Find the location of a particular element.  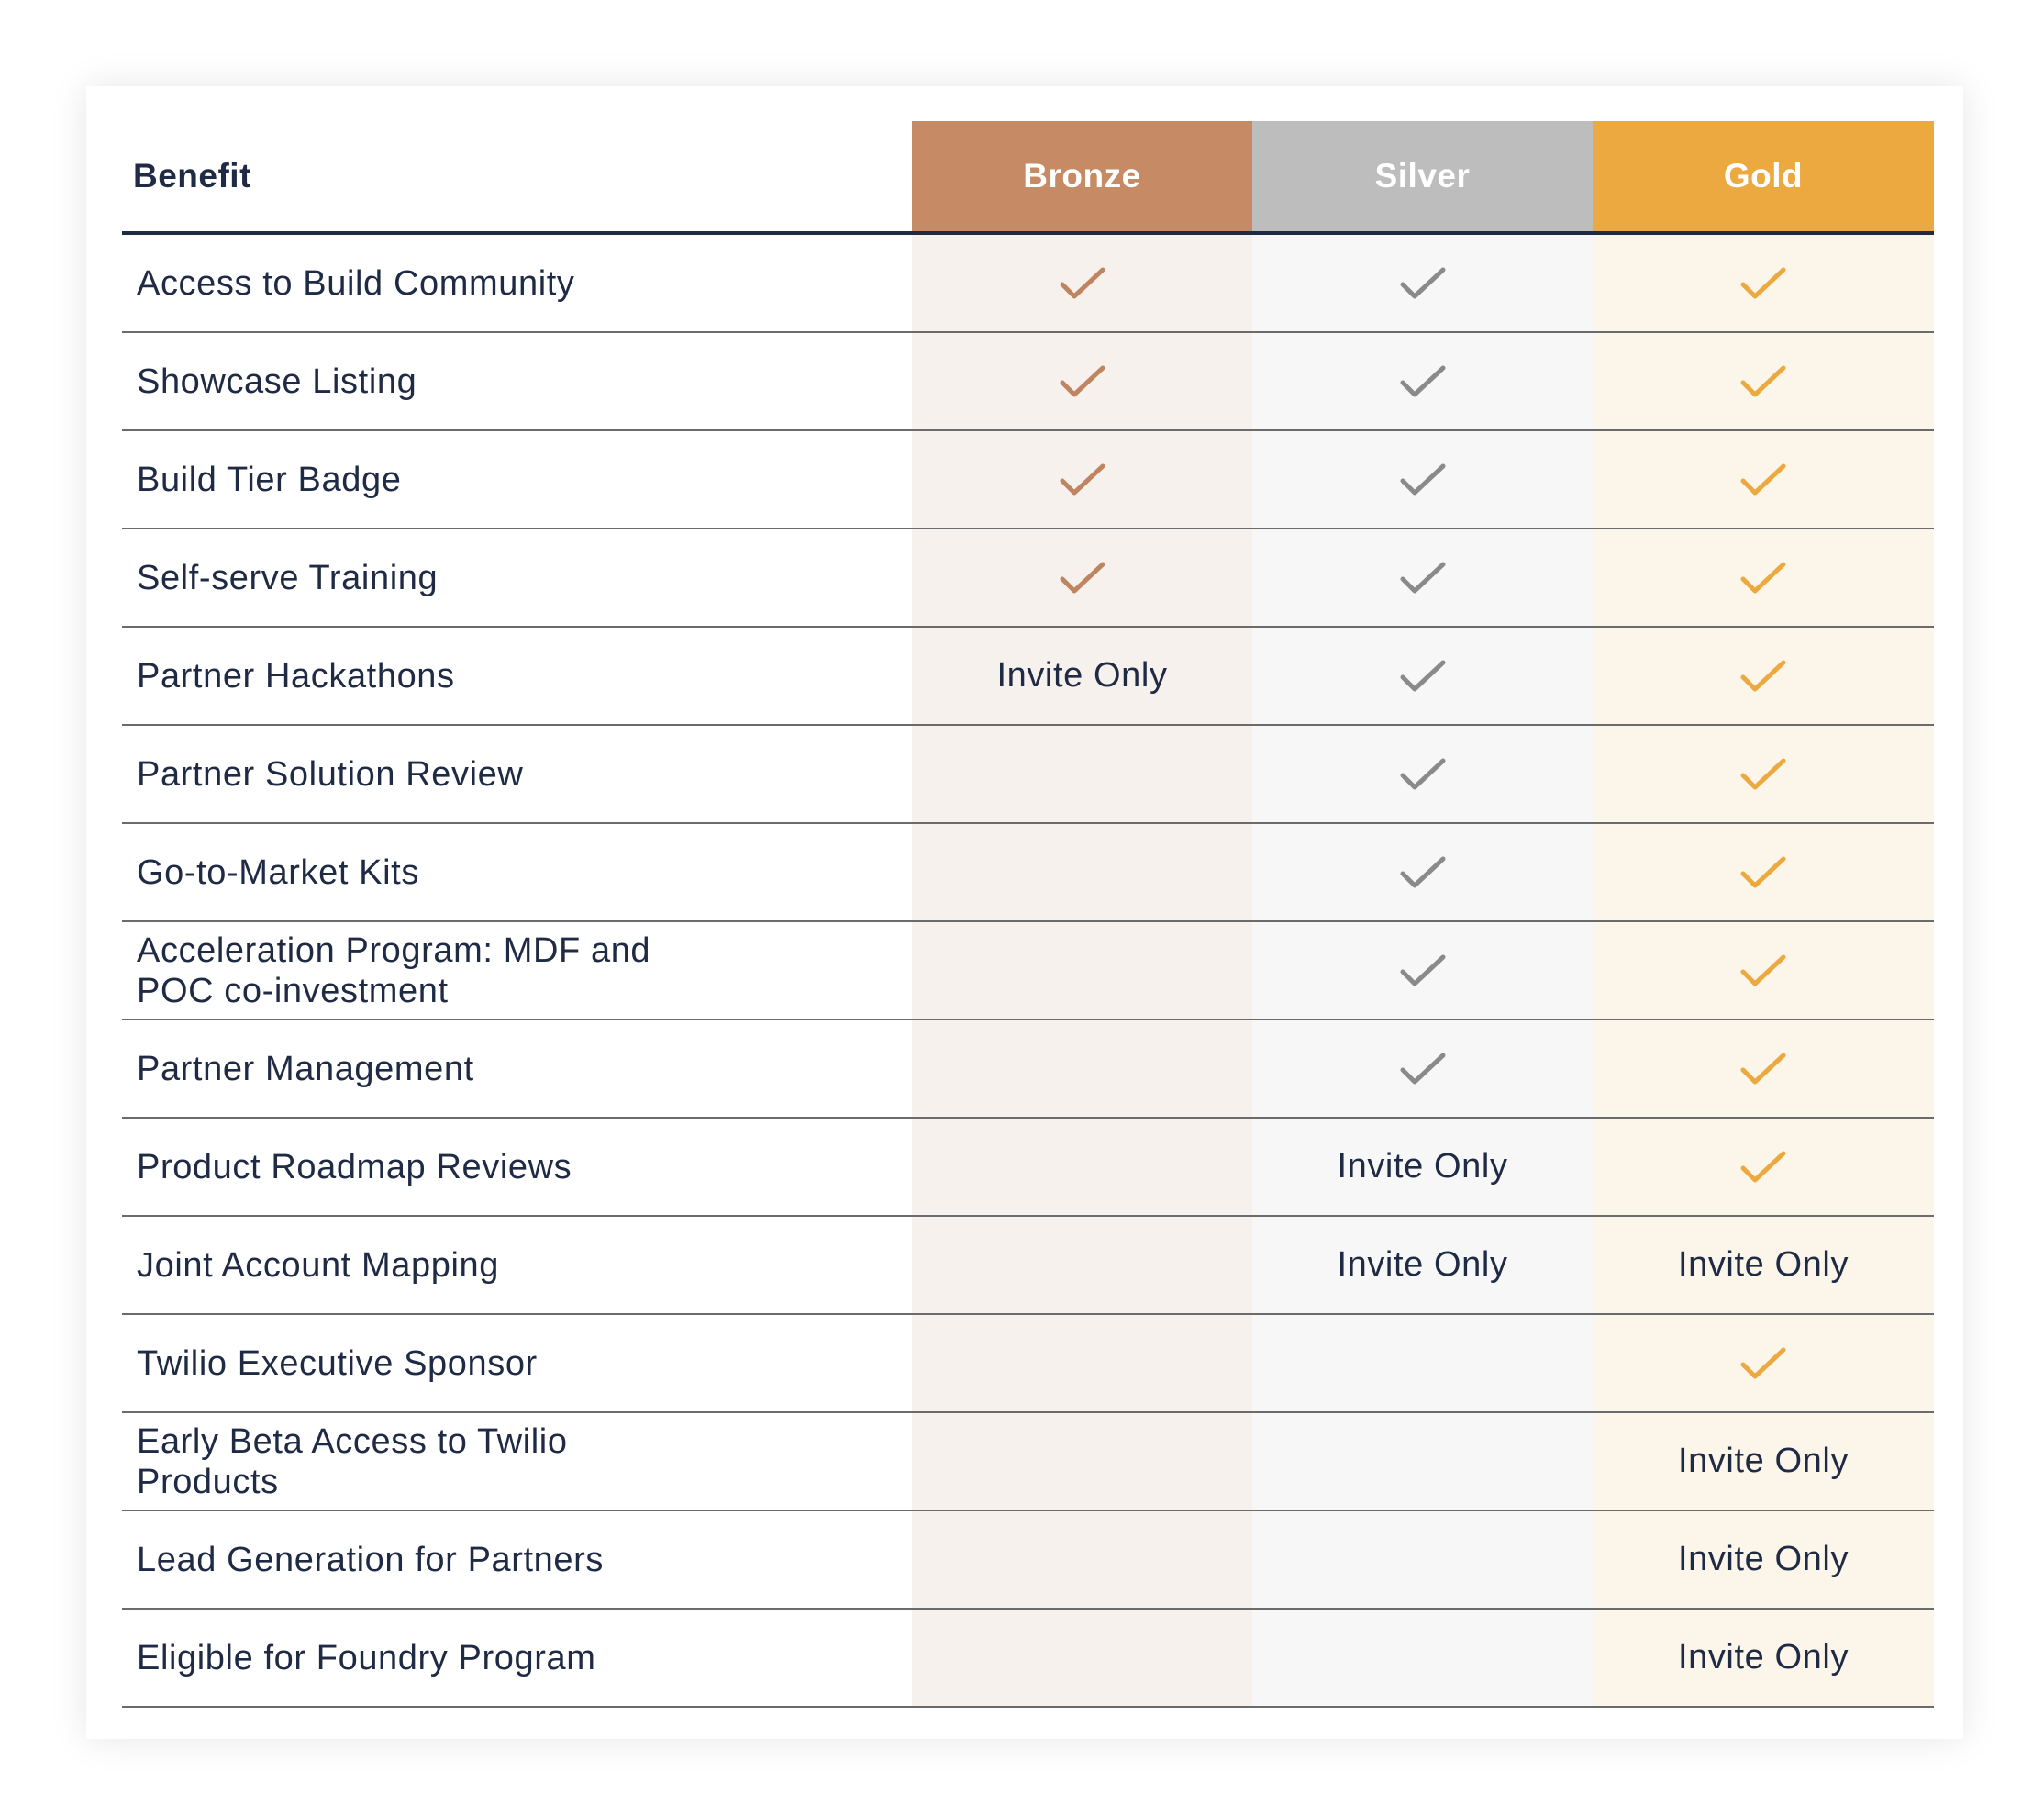

benefit-label: Self-serve Training is located at coordinates (288, 577).